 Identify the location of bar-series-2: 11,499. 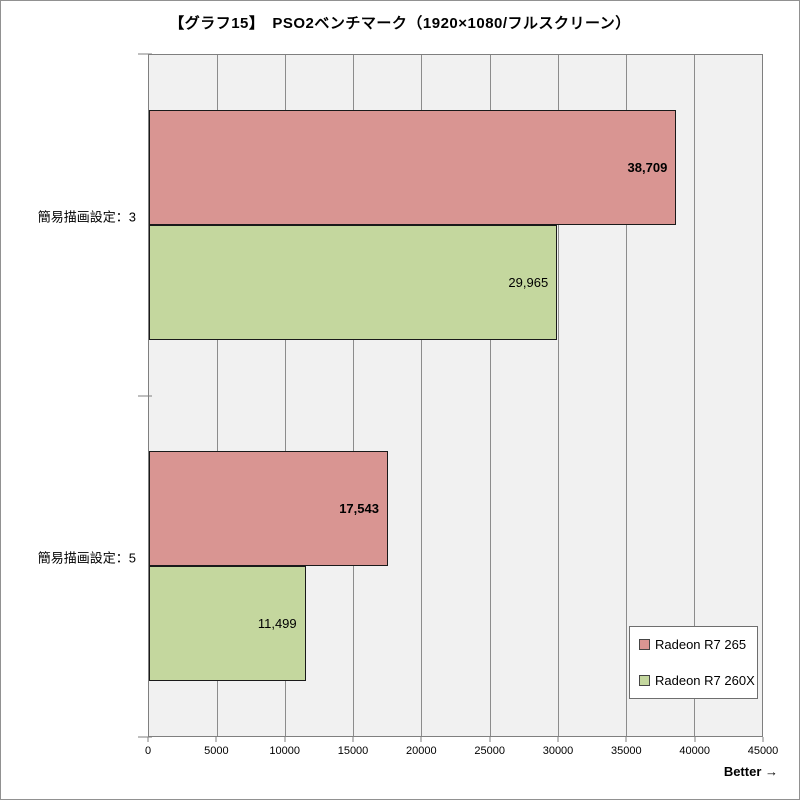
(227, 623).